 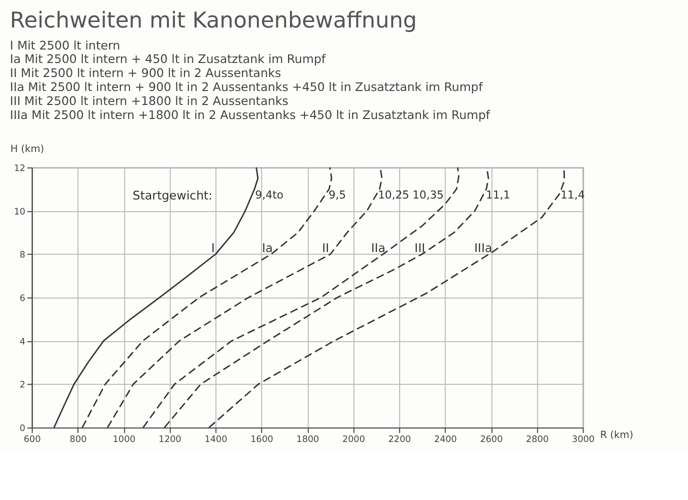 I want to click on x-tick-label: 1600, so click(x=262, y=439).